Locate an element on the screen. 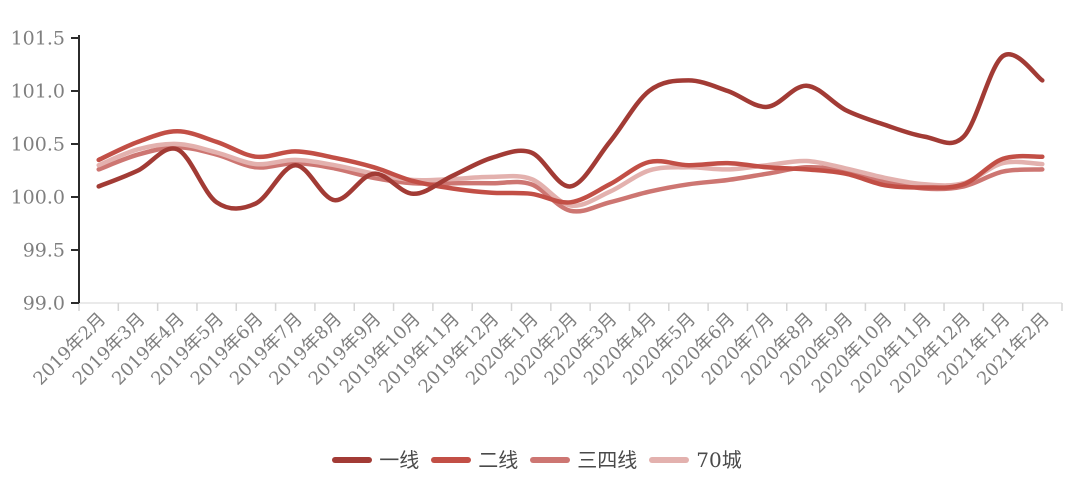  legend-swatch-cities70 is located at coordinates (669, 460).